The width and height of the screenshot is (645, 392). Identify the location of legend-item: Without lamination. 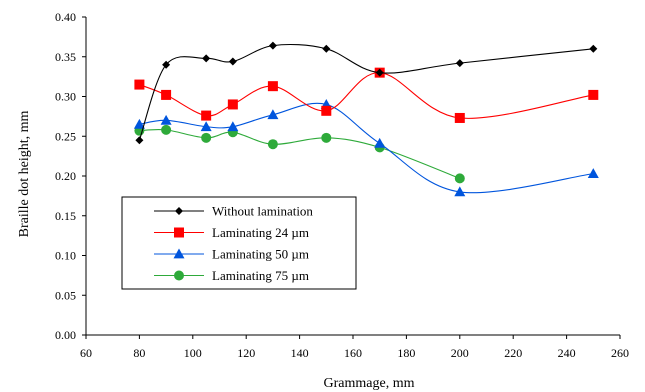
(233, 211).